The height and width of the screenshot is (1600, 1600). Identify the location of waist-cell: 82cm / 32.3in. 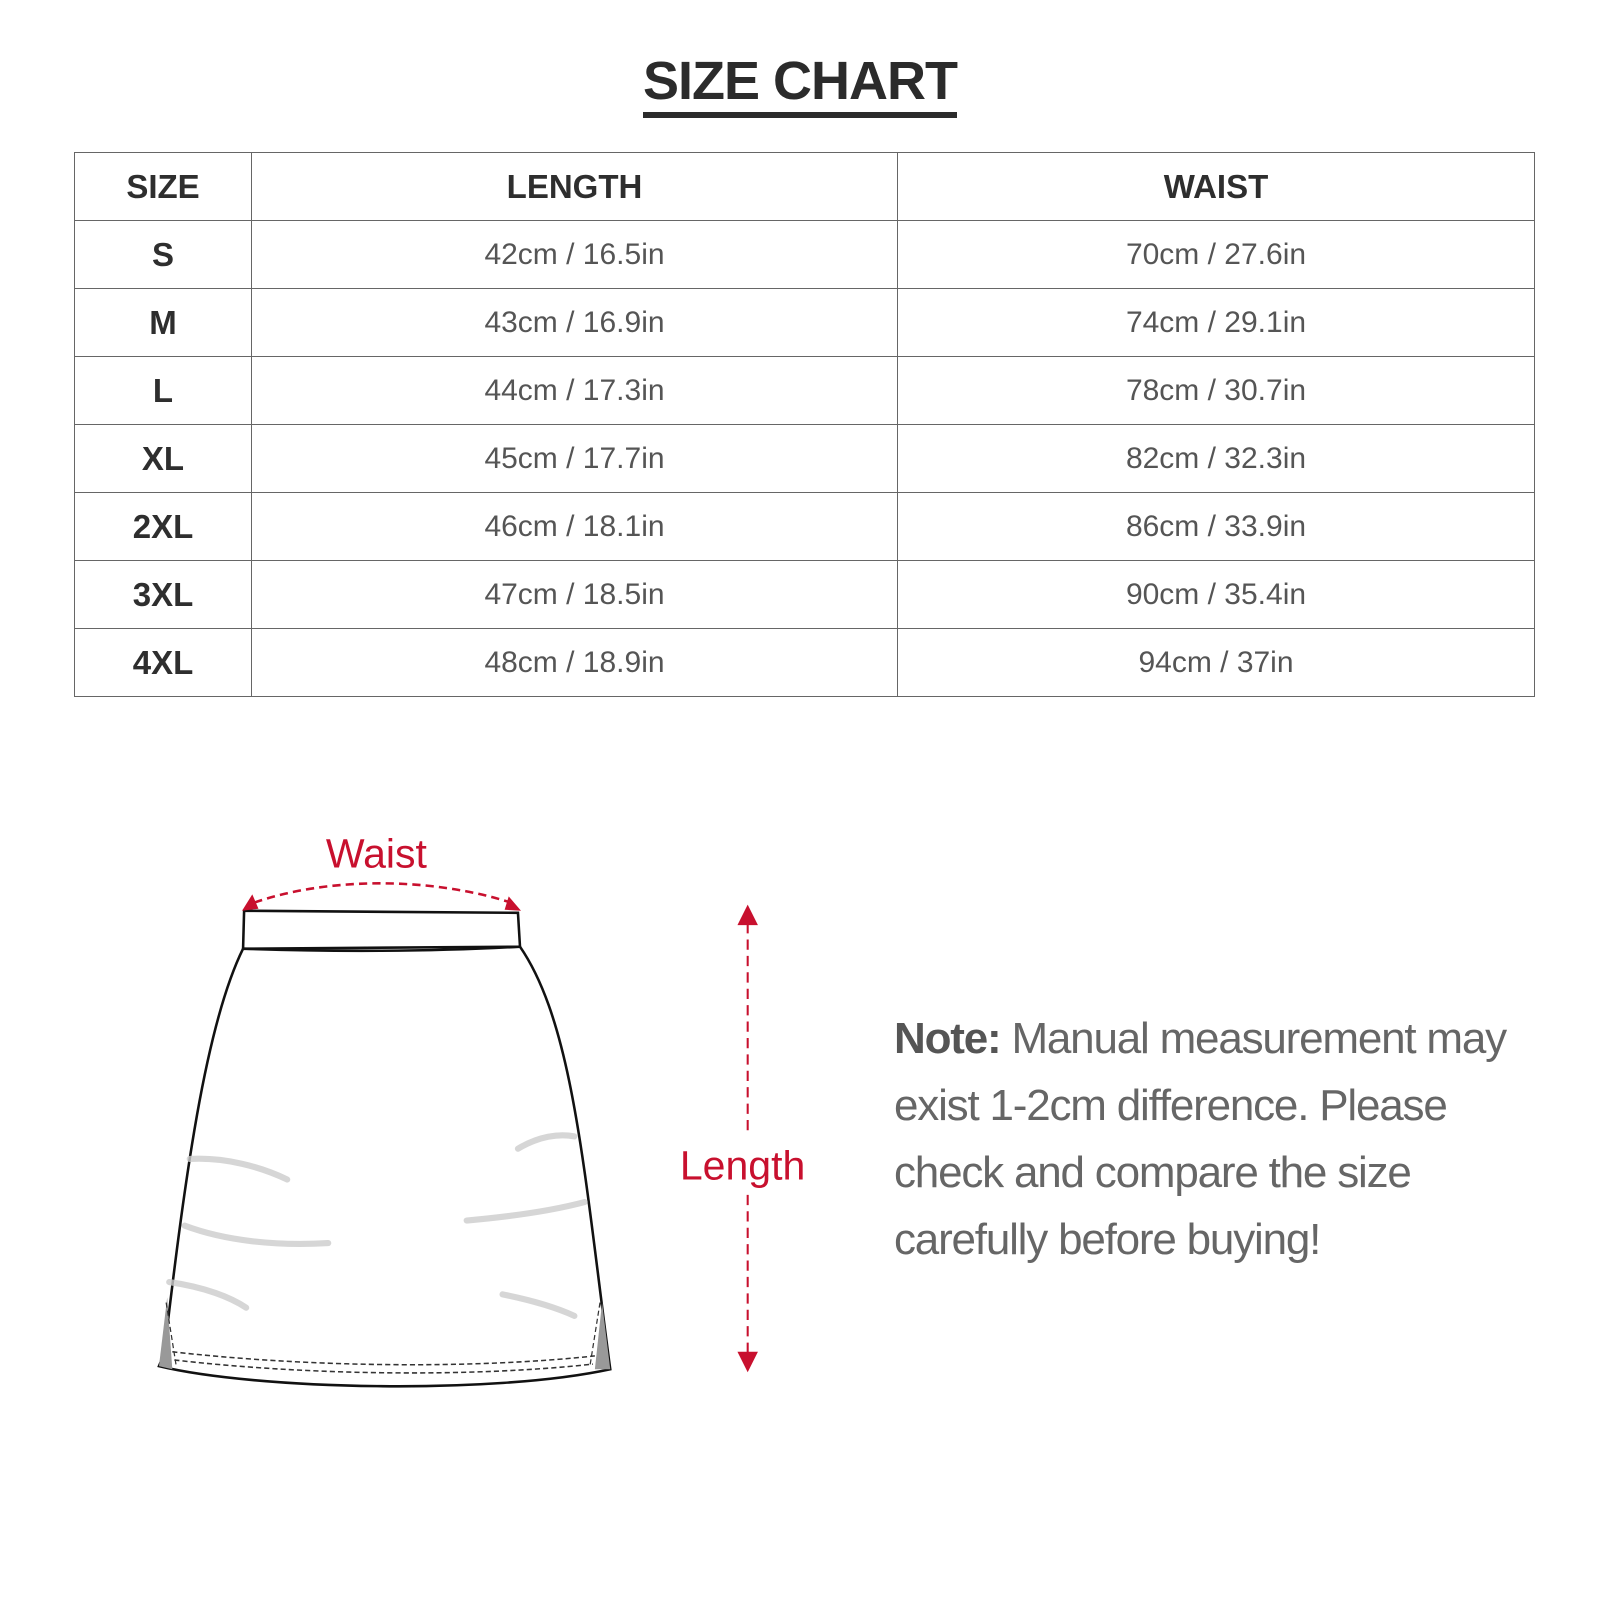
(1216, 458).